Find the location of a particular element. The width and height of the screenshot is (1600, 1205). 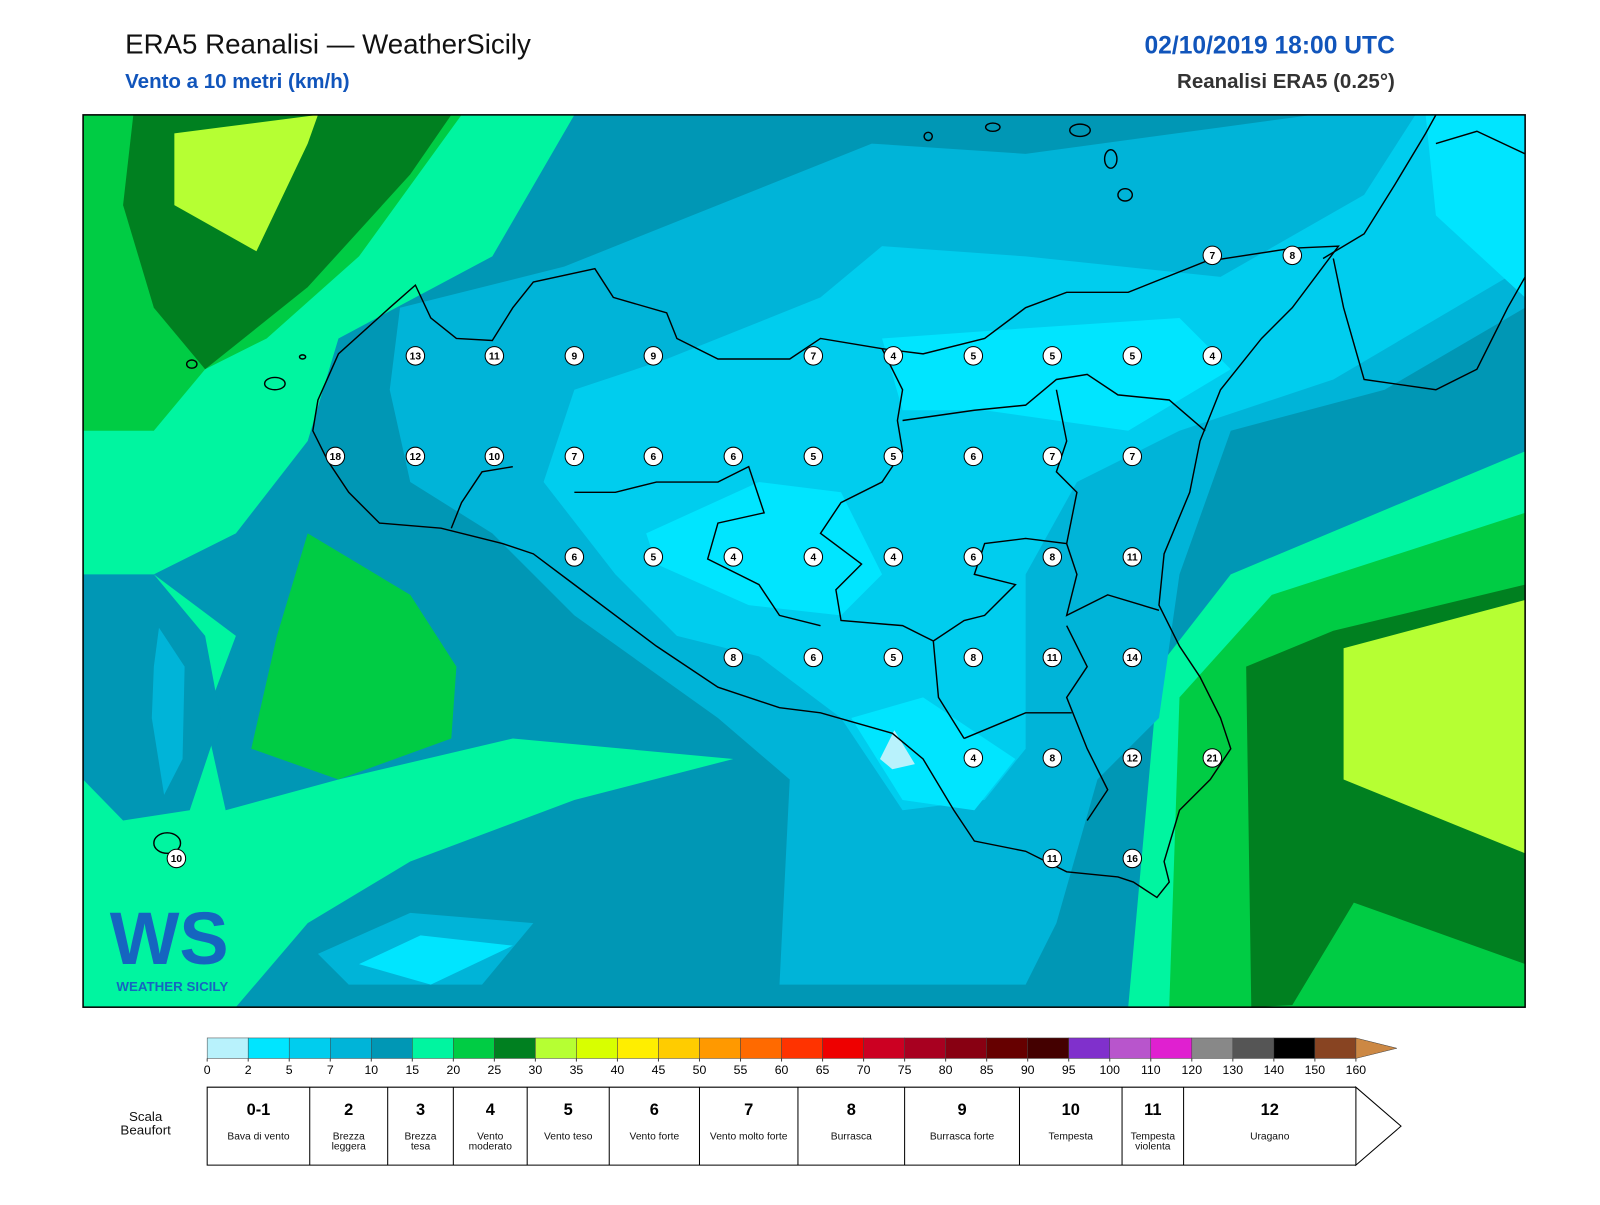

station-value: 14 is located at coordinates (1133, 658).